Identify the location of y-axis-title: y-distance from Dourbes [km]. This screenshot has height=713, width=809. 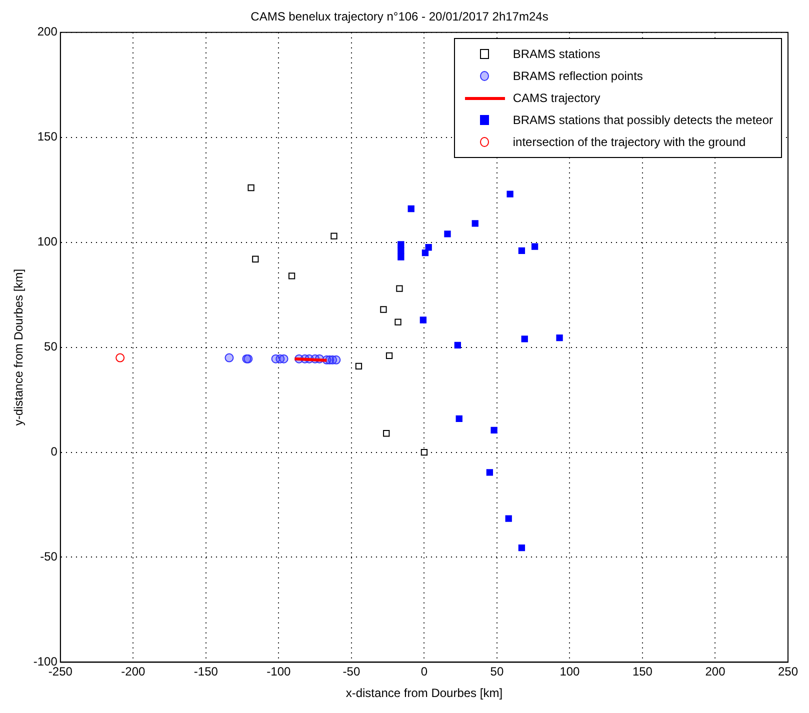
(19, 347).